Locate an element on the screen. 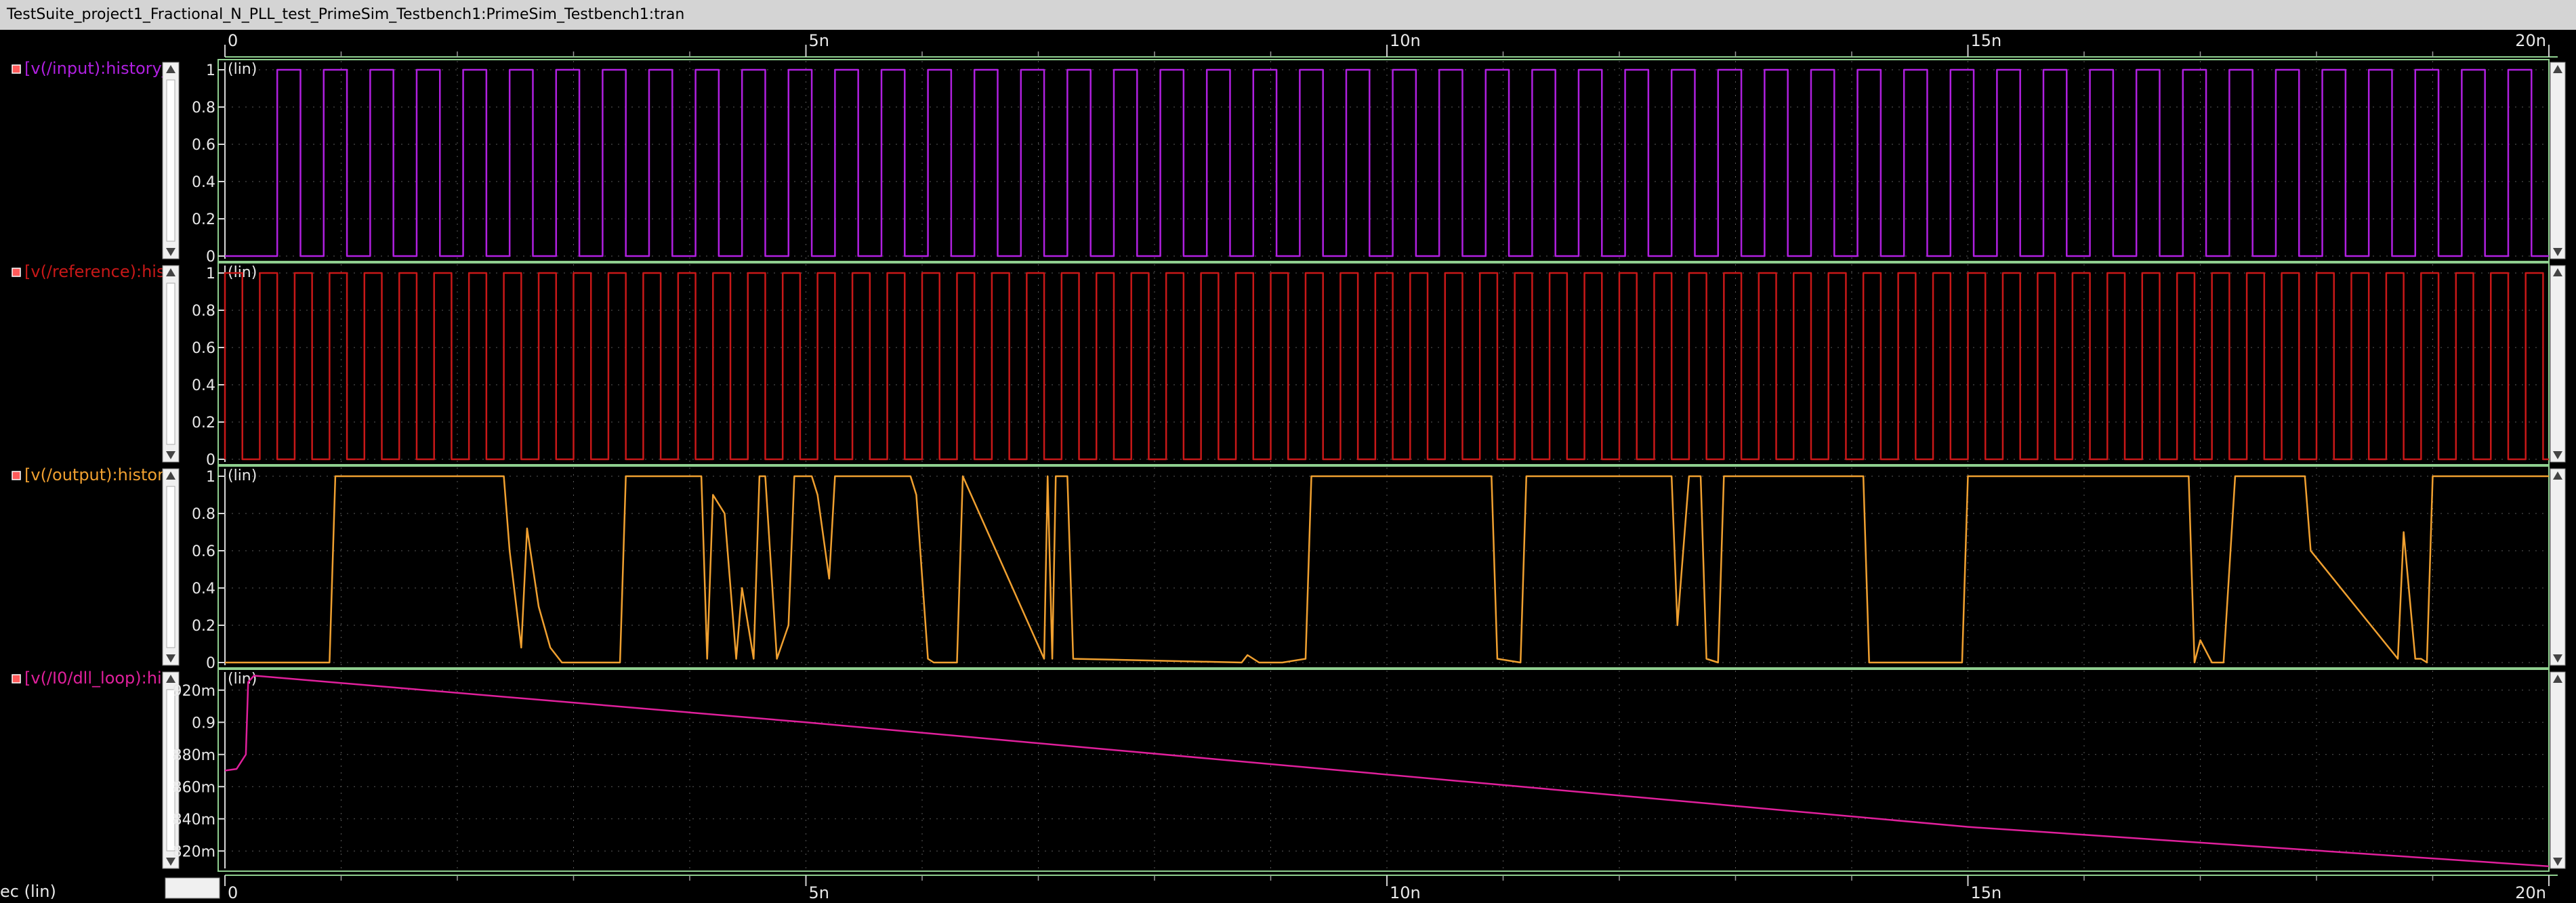  horizontal-scrollbar is located at coordinates (192, 888).